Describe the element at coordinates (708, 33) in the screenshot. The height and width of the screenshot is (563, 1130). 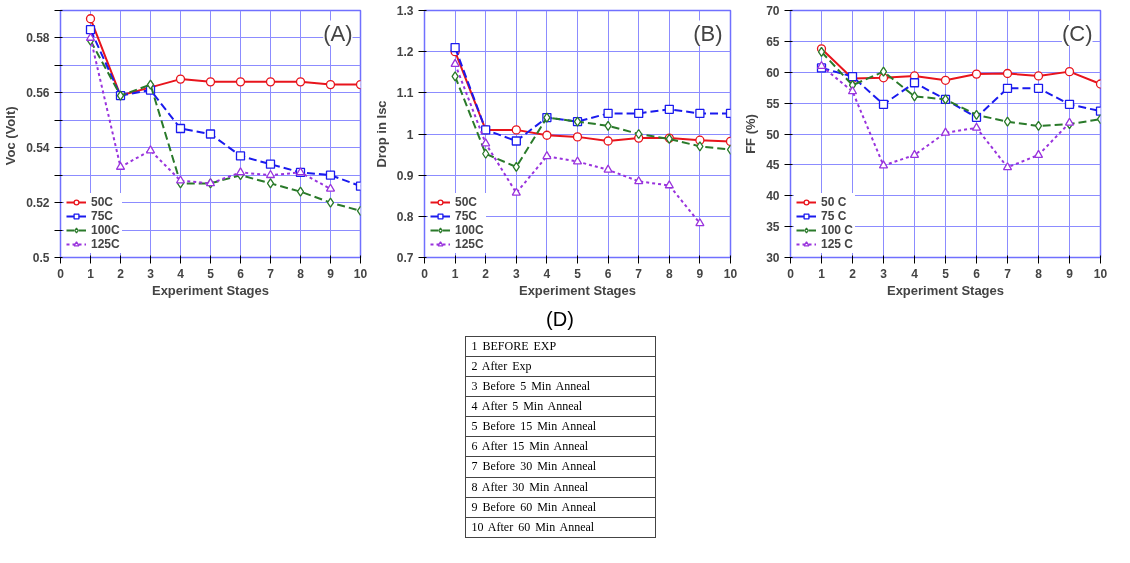
I see `annotation: (B)` at that location.